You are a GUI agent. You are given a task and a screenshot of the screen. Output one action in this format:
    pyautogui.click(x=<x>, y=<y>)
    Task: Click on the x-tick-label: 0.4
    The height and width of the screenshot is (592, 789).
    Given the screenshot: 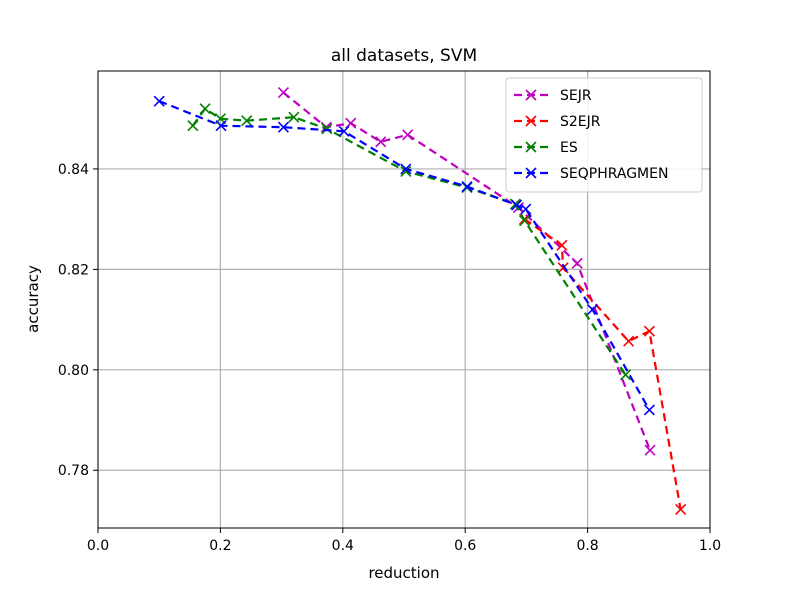 What is the action you would take?
    pyautogui.click(x=343, y=546)
    